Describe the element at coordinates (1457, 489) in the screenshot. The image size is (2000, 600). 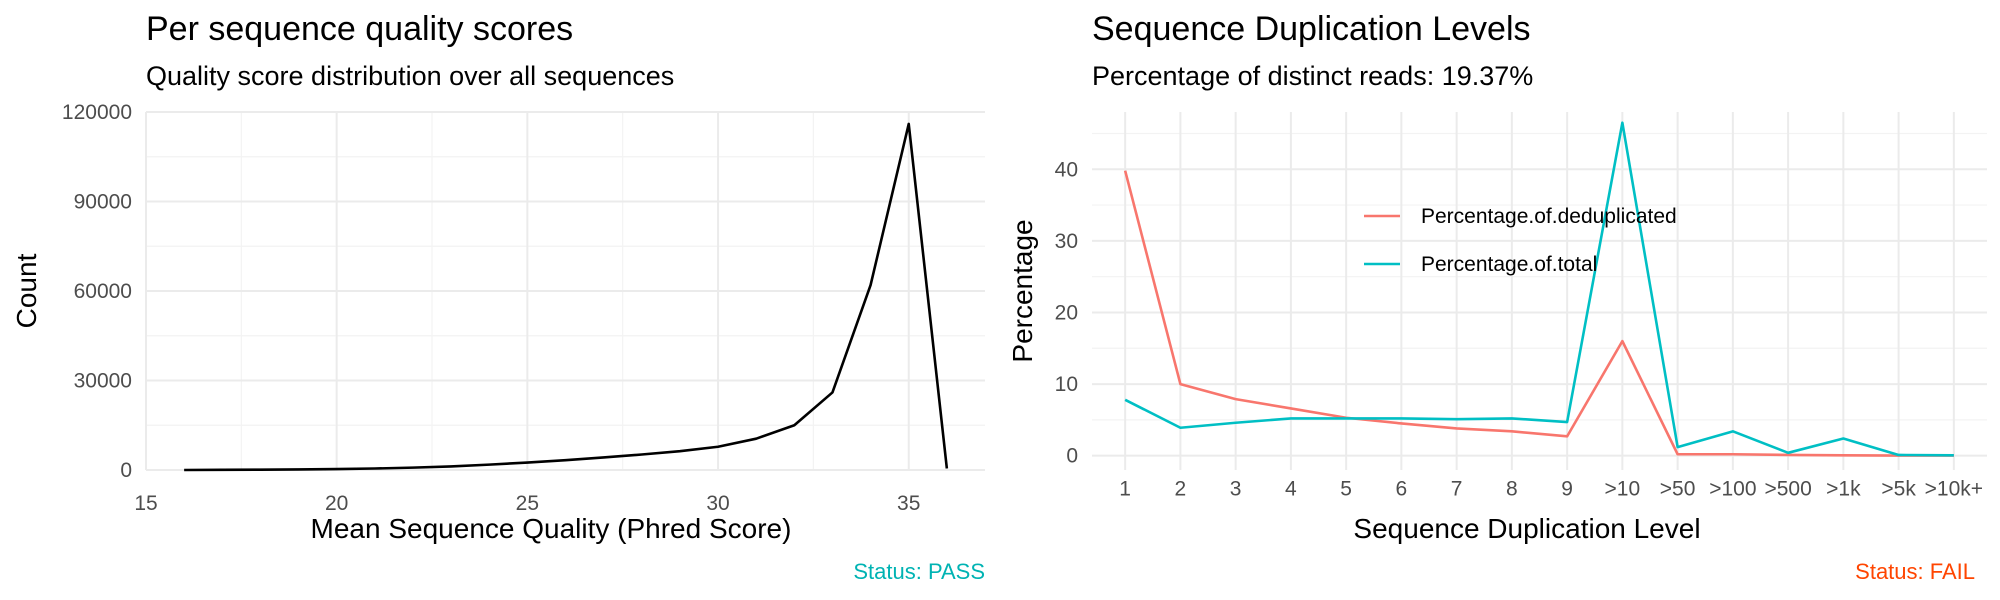
I see `x-tick-label: 7` at that location.